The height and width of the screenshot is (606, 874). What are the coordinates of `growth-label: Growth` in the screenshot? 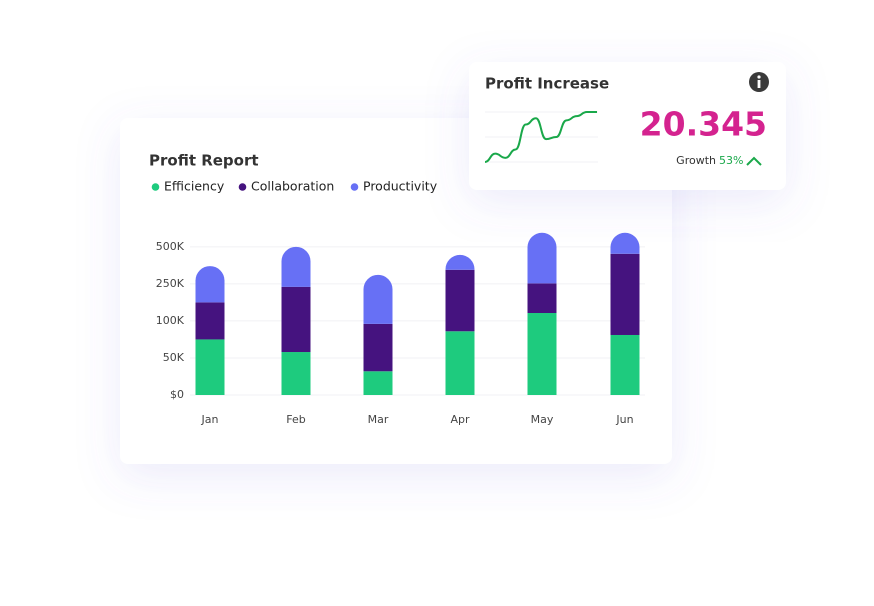 It's located at (696, 160).